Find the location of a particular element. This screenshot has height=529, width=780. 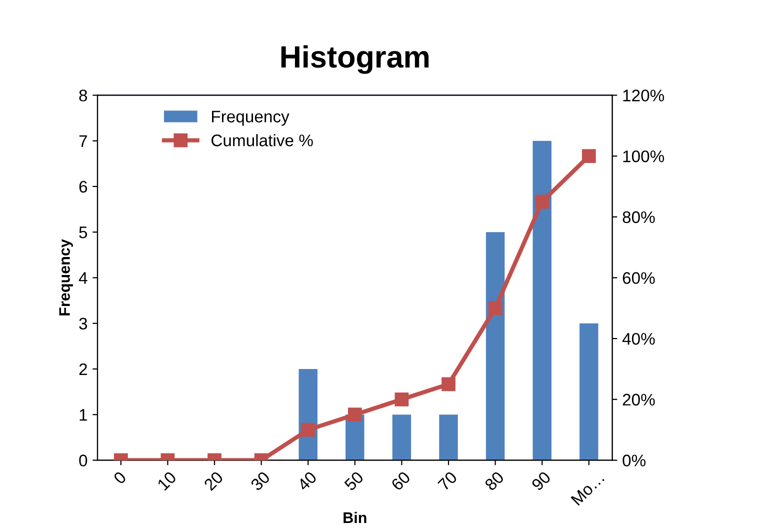

x-axis-title: Bin is located at coordinates (355, 517).